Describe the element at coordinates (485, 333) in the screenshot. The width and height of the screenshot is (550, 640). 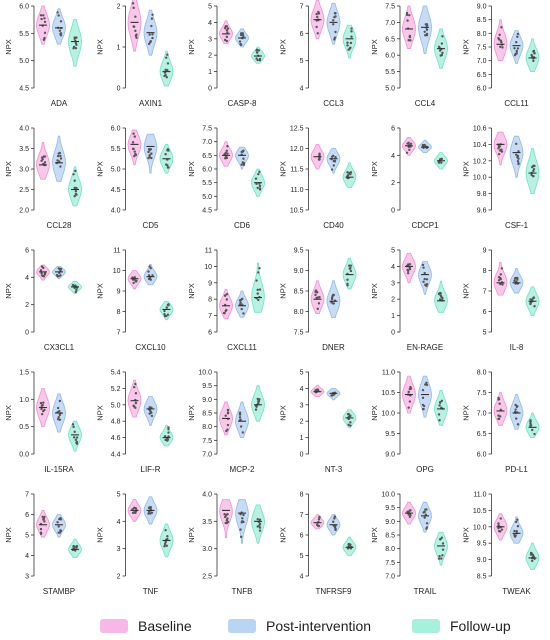
I see `y-tick-label-il-8: 5` at that location.